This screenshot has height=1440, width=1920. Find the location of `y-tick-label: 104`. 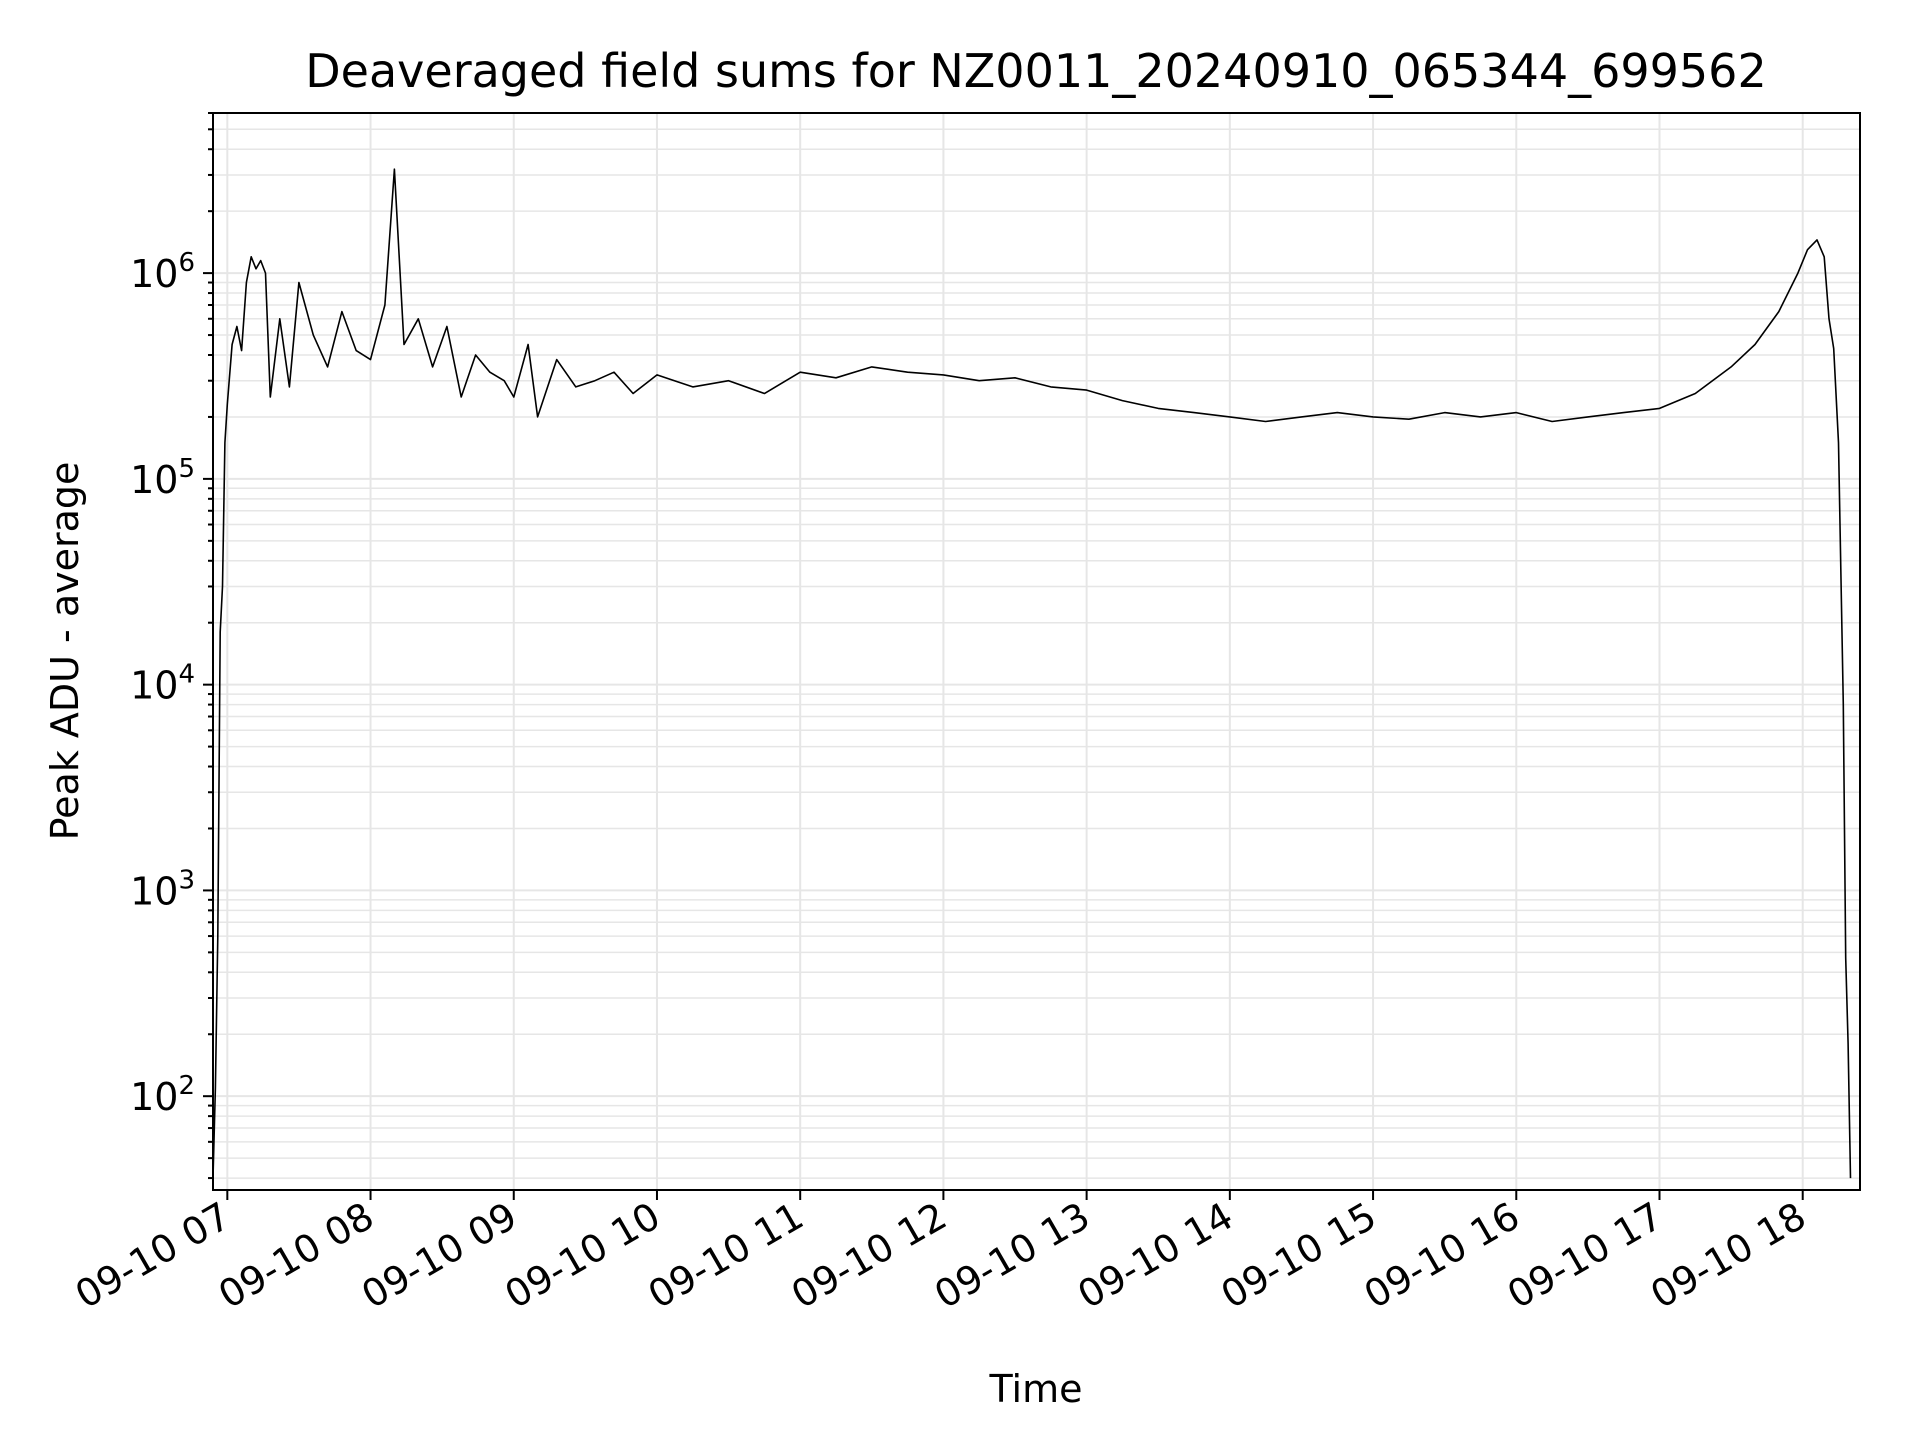

y-tick-label: 104 is located at coordinates (162, 684).